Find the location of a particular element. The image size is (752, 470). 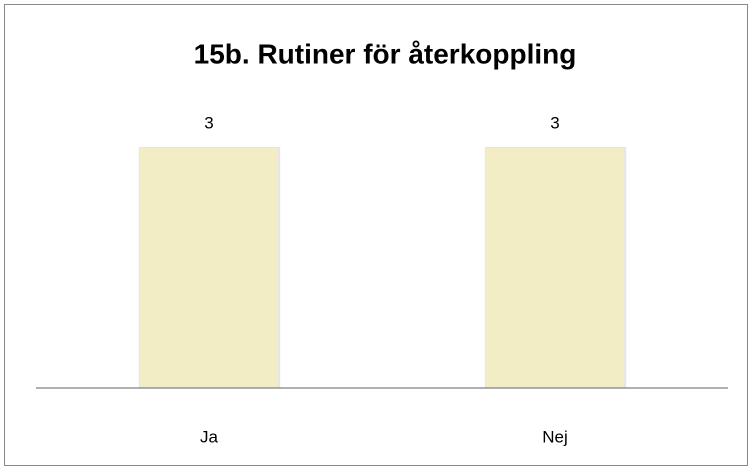

x-tick-label: Nej is located at coordinates (555, 436).